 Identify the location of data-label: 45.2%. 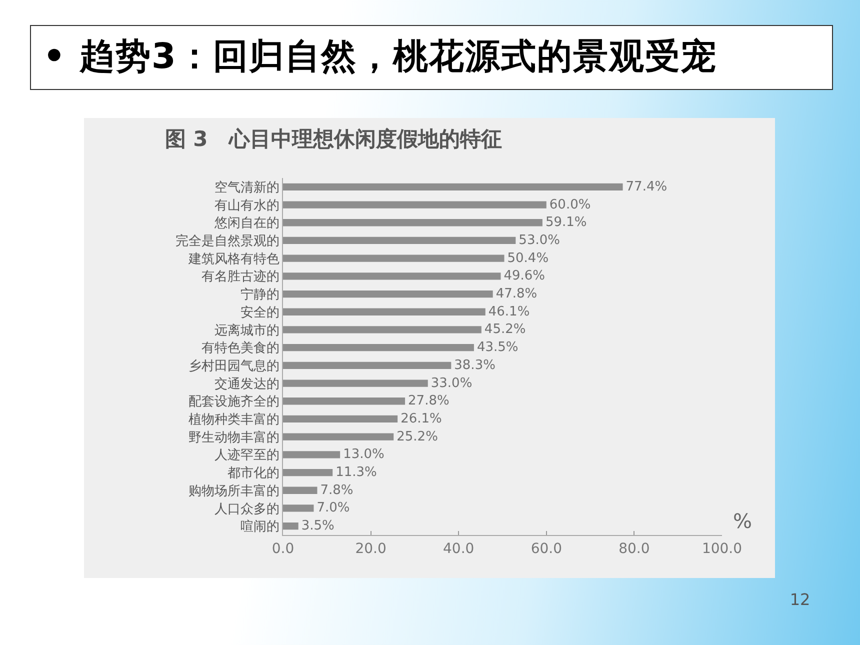
(505, 330).